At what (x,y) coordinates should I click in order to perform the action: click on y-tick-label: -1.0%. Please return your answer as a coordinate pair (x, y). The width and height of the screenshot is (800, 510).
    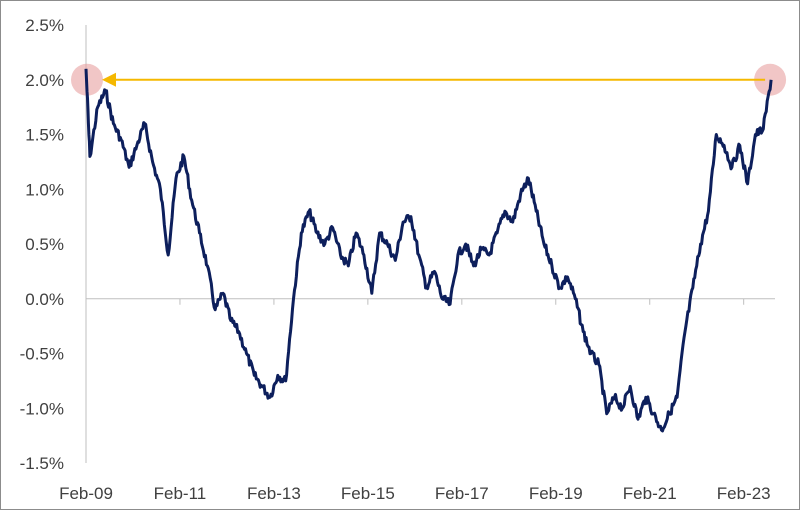
    Looking at the image, I should click on (42, 408).